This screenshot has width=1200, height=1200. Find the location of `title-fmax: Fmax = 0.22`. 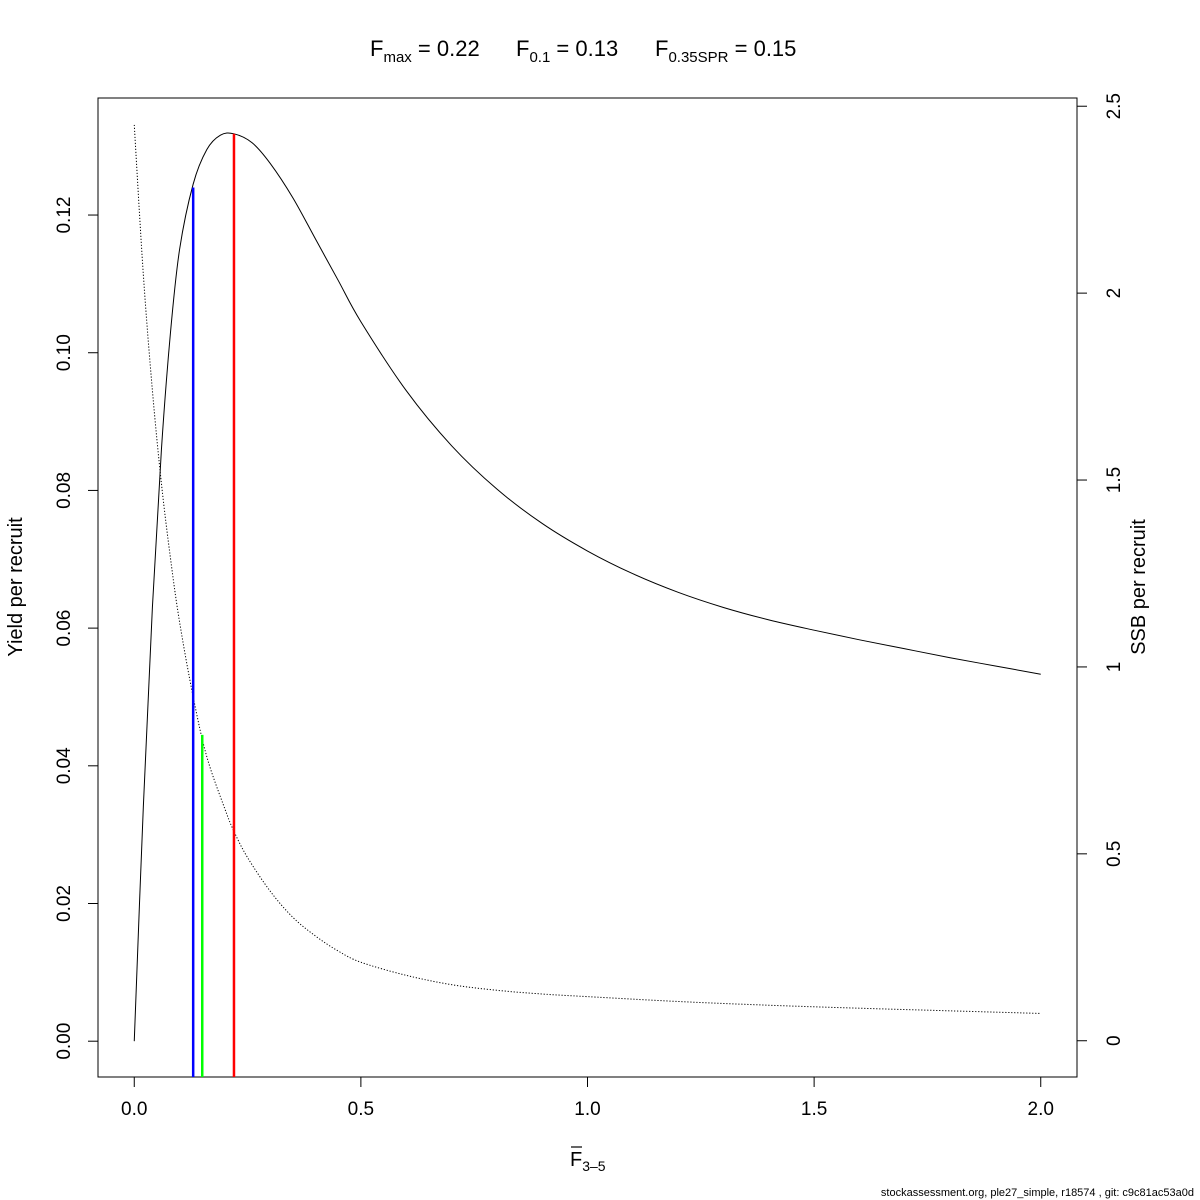

title-fmax: Fmax = 0.22 is located at coordinates (425, 51).